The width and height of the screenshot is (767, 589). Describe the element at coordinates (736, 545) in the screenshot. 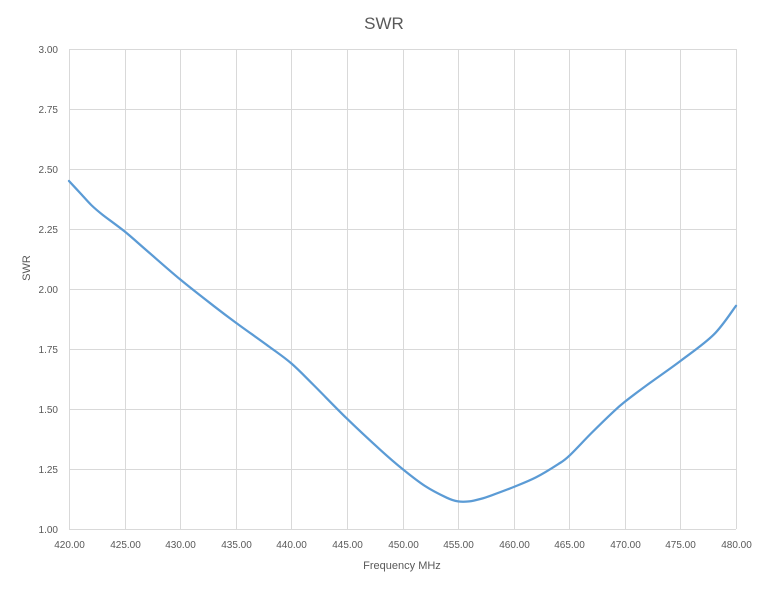

I see `x-tick-label: 480.00` at that location.